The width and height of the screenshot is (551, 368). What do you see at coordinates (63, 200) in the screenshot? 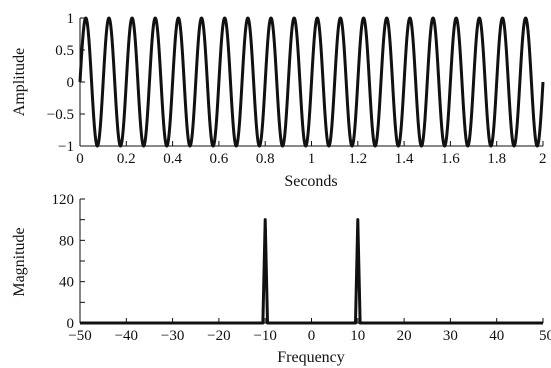
I see `y-tick-label: 120` at bounding box center [63, 200].